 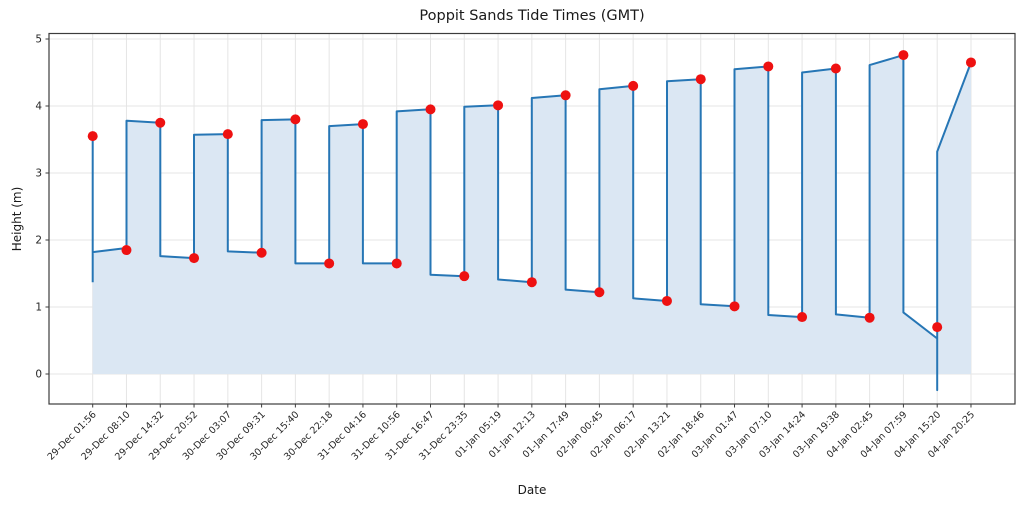 What do you see at coordinates (38, 174) in the screenshot?
I see `y-tick-label: 3` at bounding box center [38, 174].